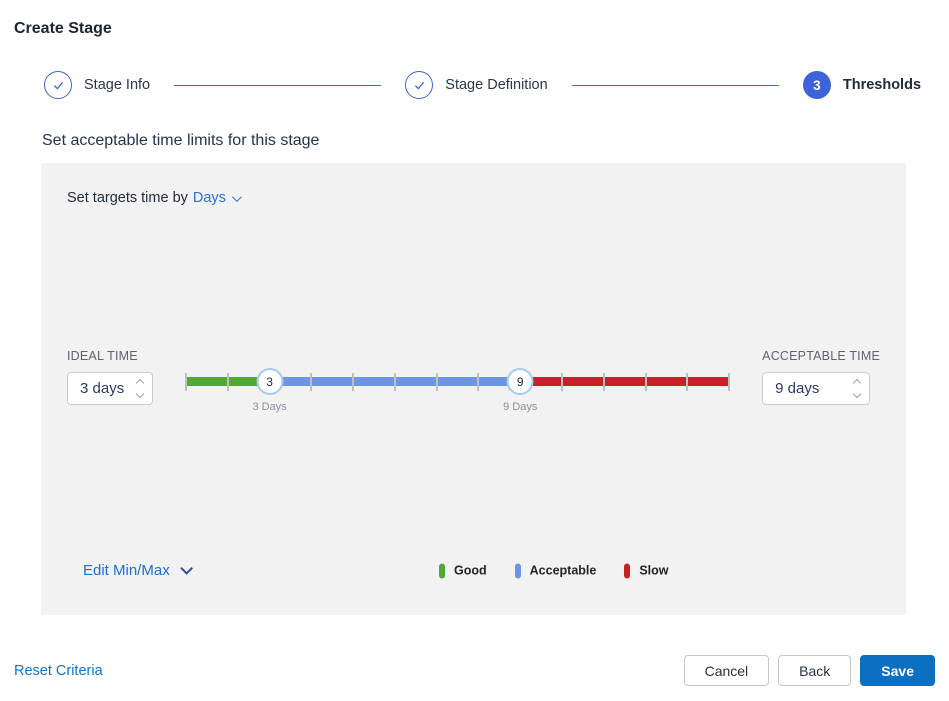  I want to click on step-number-badge: 3, so click(816, 85).